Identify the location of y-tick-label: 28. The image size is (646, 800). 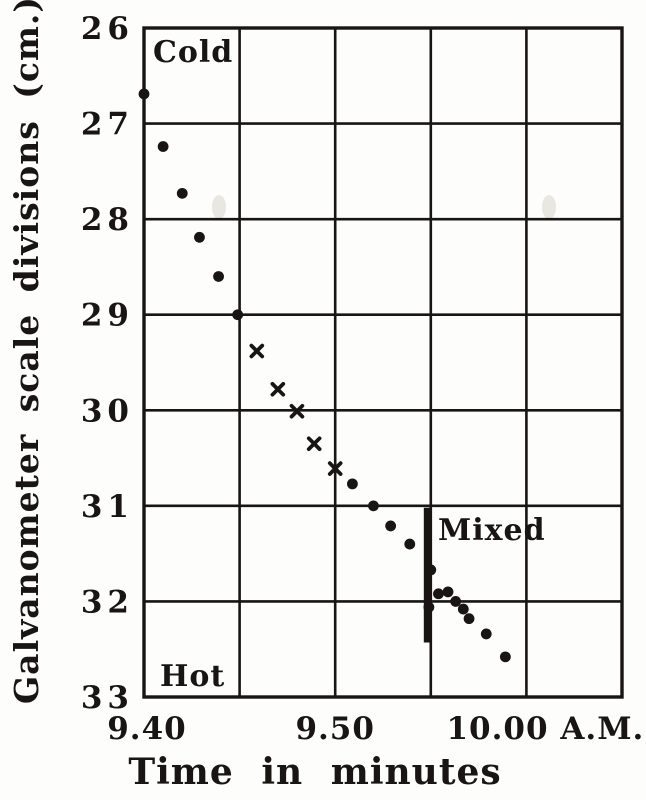
(107, 220).